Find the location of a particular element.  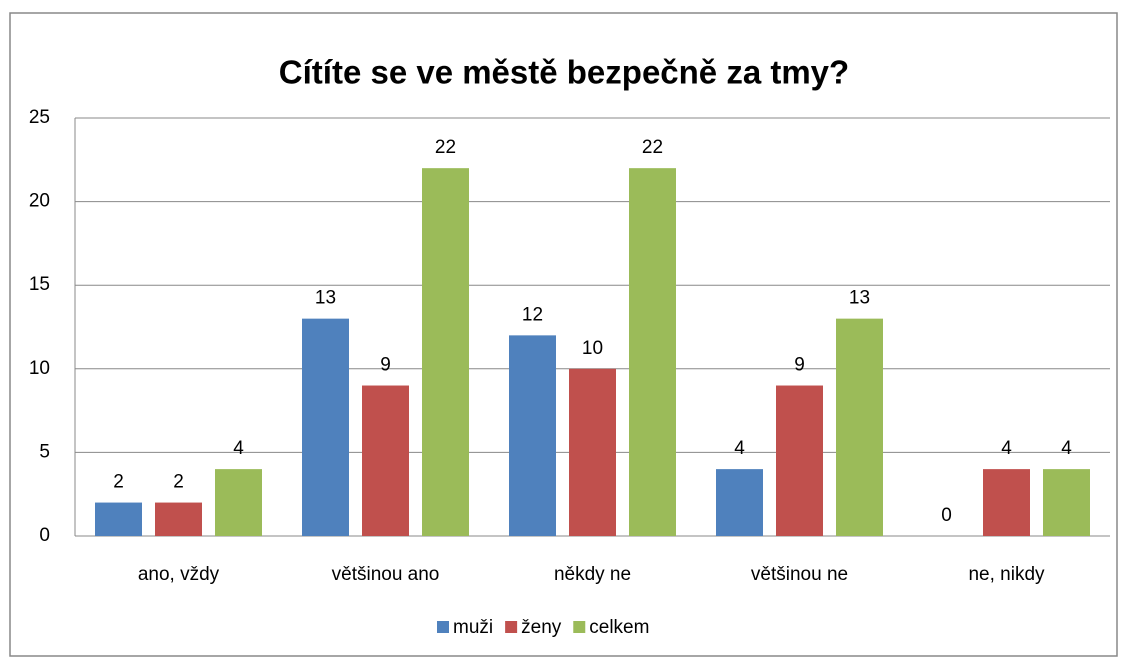

legend-label: muži is located at coordinates (473, 627).